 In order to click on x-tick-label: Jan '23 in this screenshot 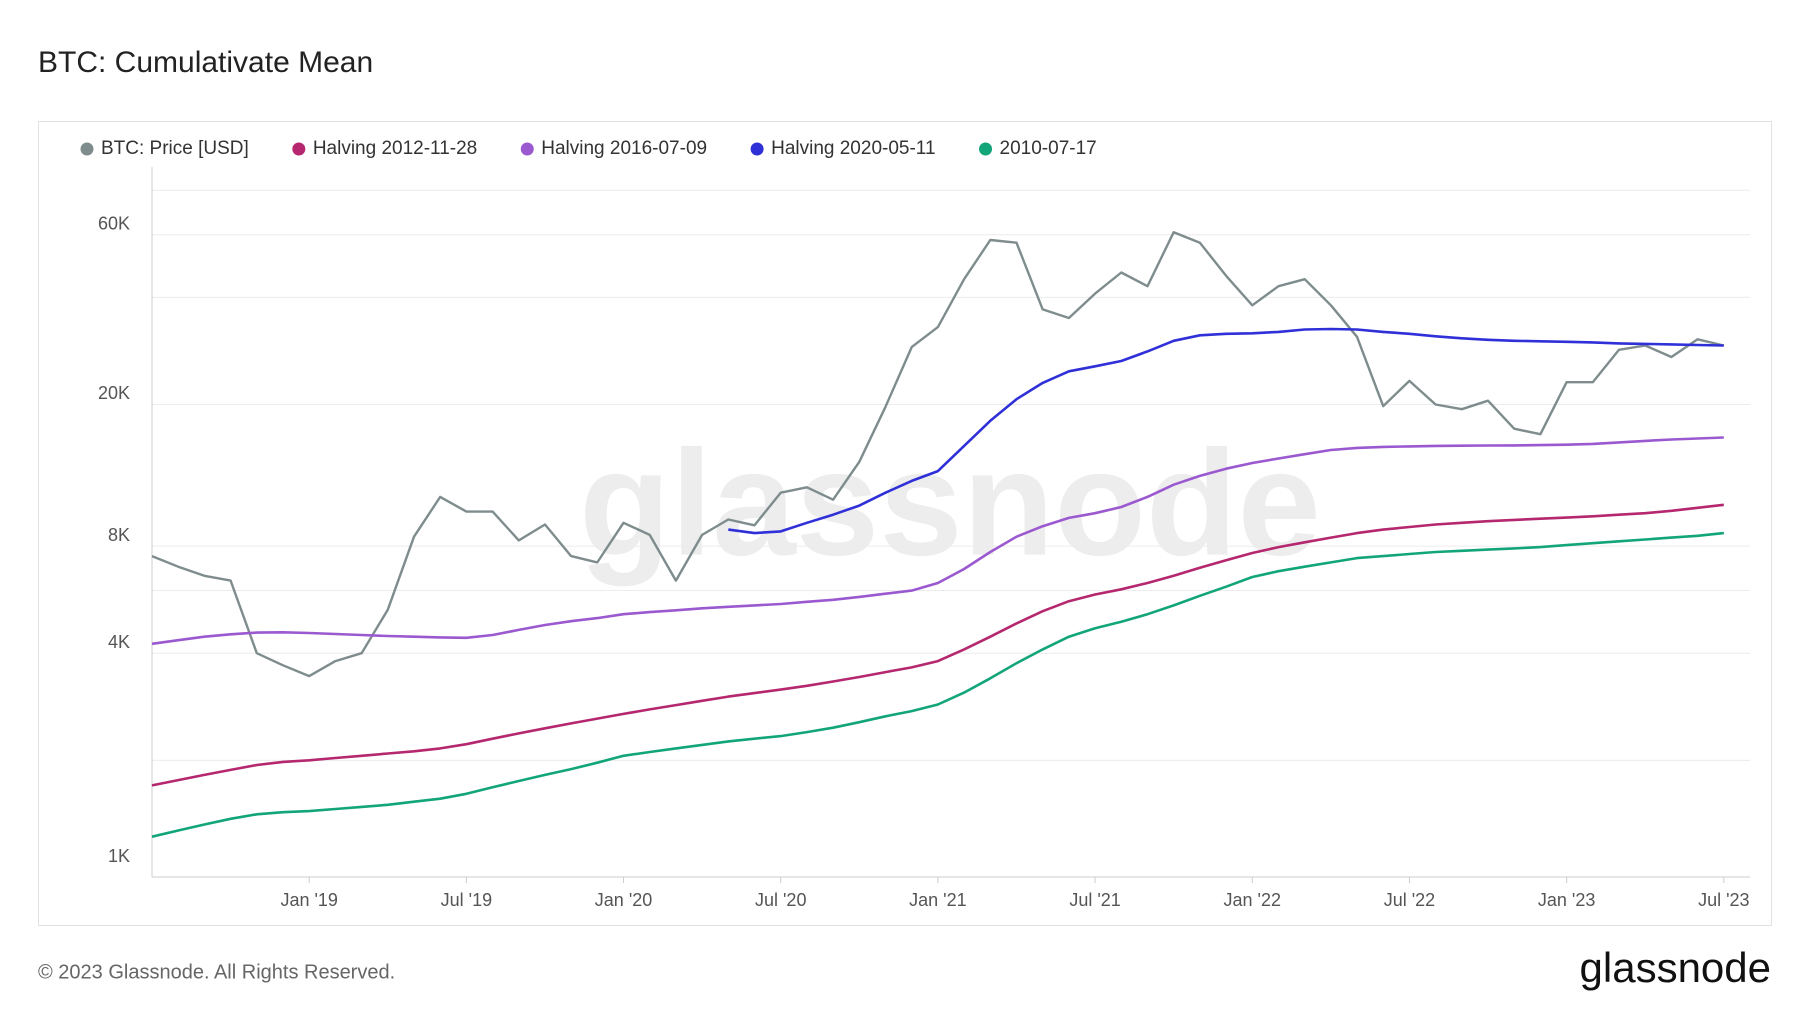, I will do `click(1566, 900)`.